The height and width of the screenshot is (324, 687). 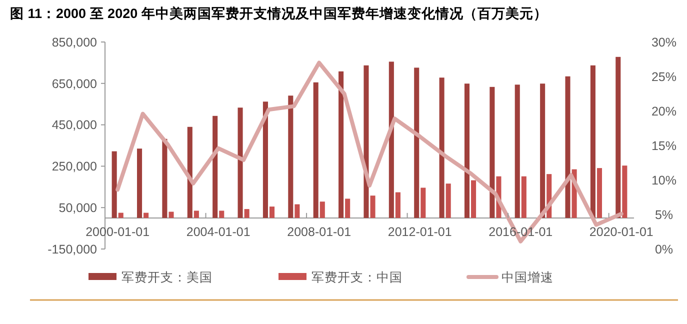 I want to click on x-tick-label: 2016-01-01, so click(x=520, y=232).